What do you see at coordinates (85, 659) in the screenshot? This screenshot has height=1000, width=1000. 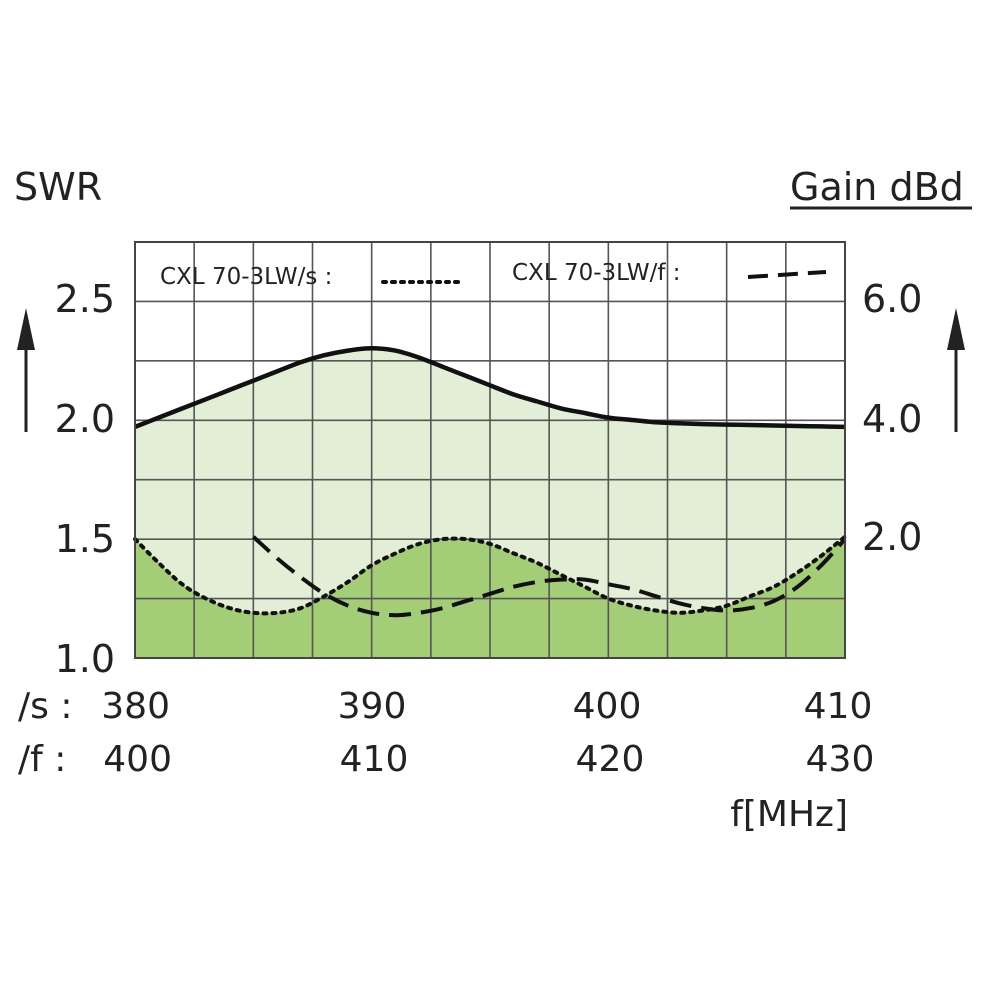 I see `left-tick-label: 1.0` at bounding box center [85, 659].